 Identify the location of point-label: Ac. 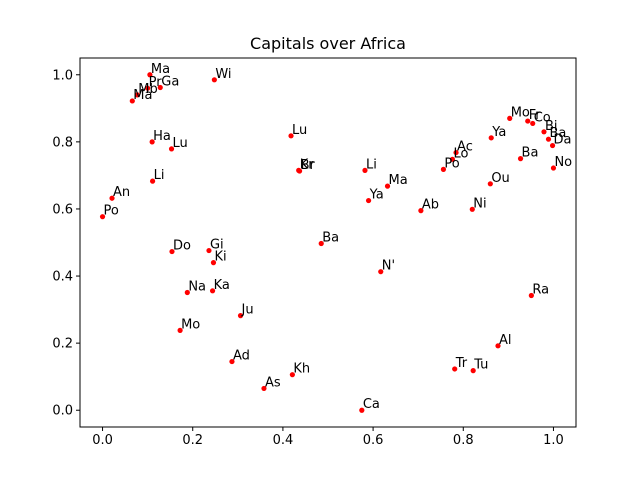
(465, 147).